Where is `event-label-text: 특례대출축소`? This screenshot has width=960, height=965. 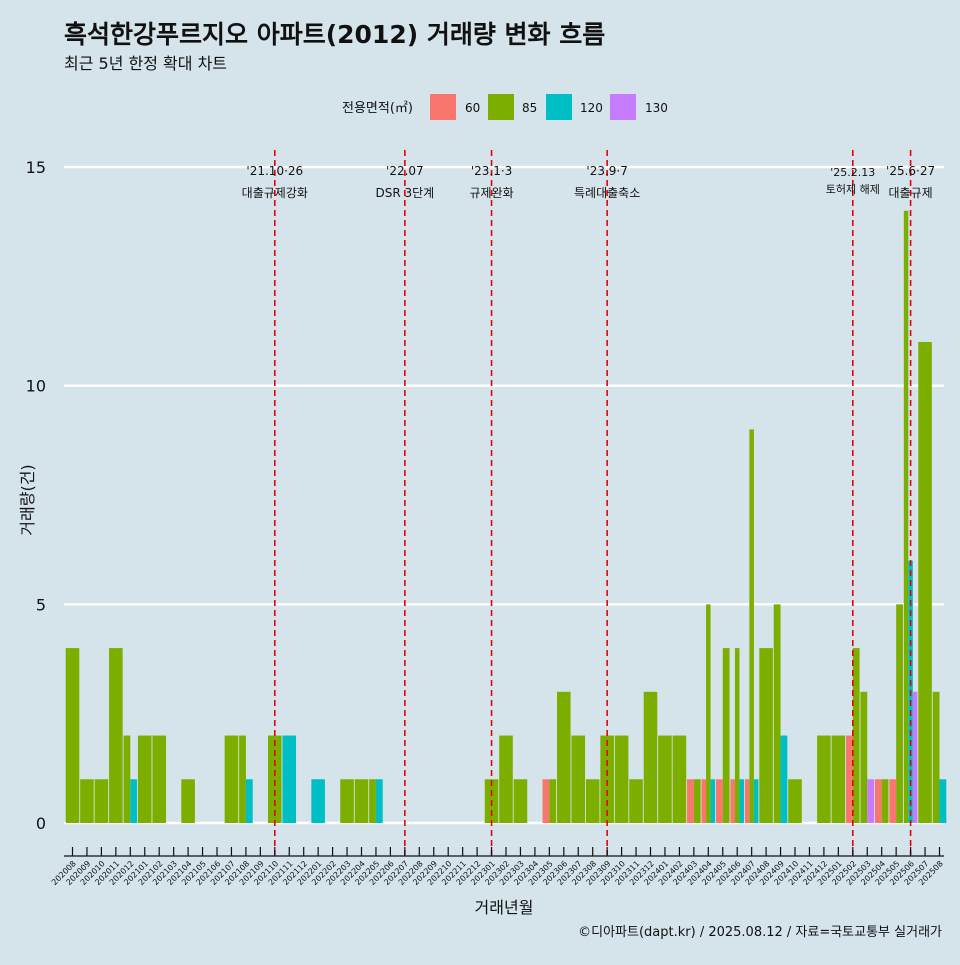 event-label-text: 특례대출축소 is located at coordinates (607, 193).